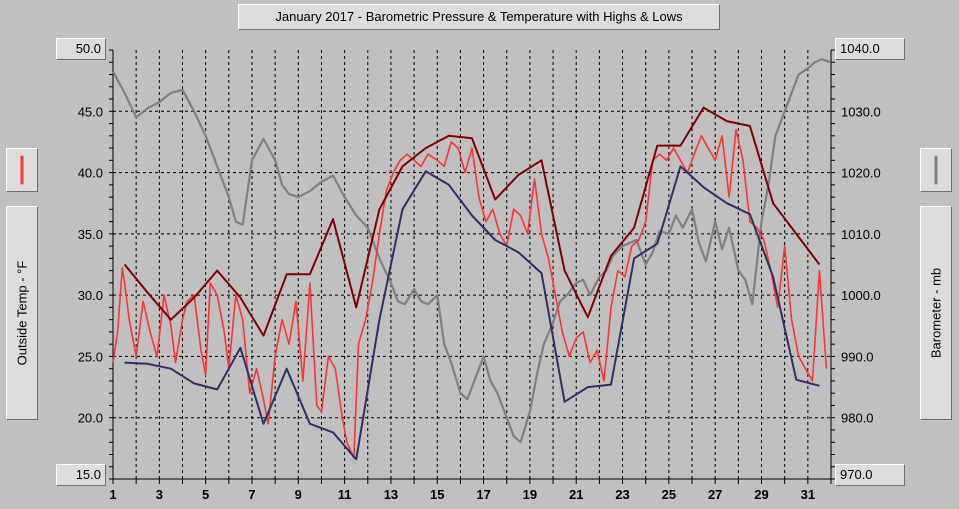  I want to click on y2-min-label: 970.0, so click(856, 474).